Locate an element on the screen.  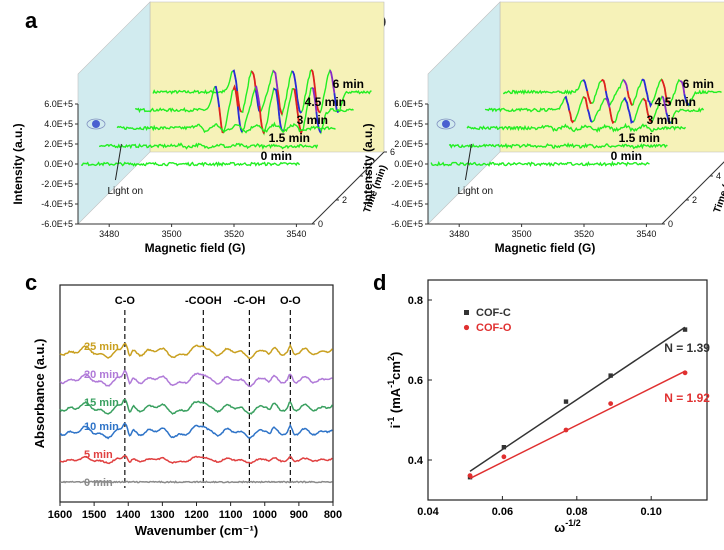
y-tick-label: 0.0E+0 is located at coordinates (408, 164).